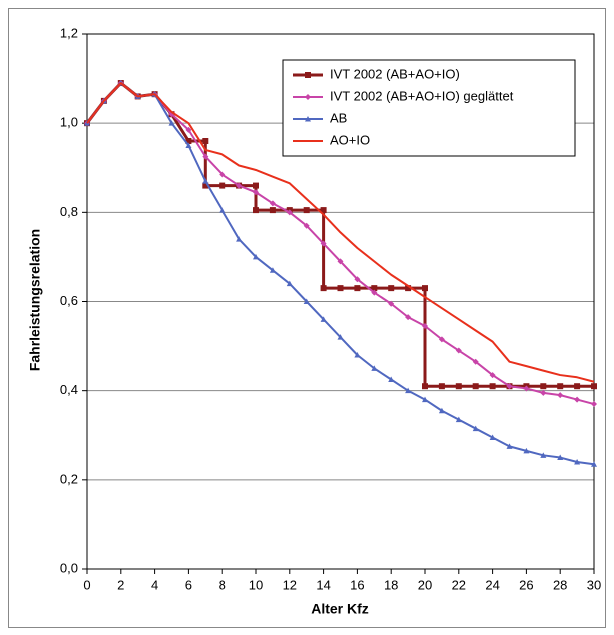  I want to click on x-tick-label: 24, so click(492, 584).